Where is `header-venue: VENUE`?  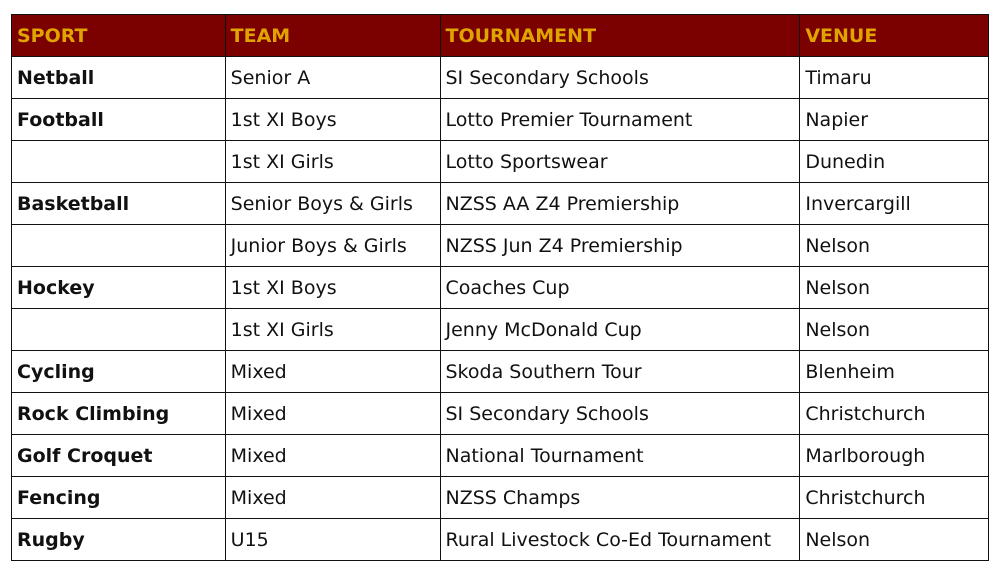 header-venue: VENUE is located at coordinates (894, 35).